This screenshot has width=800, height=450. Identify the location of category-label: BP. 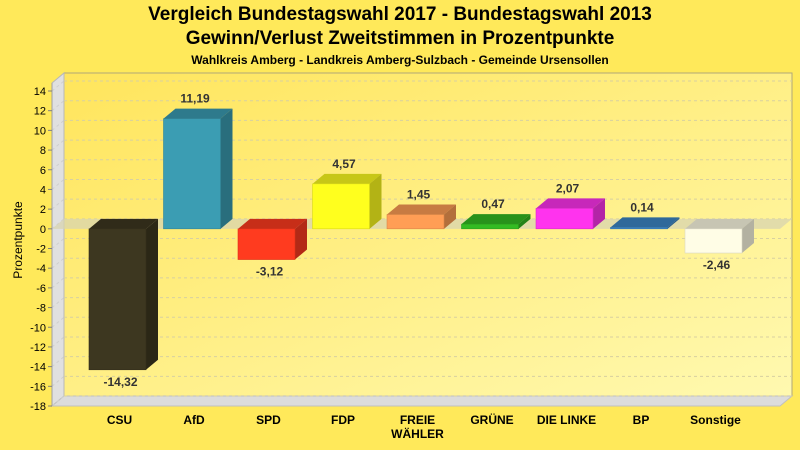
(641, 420).